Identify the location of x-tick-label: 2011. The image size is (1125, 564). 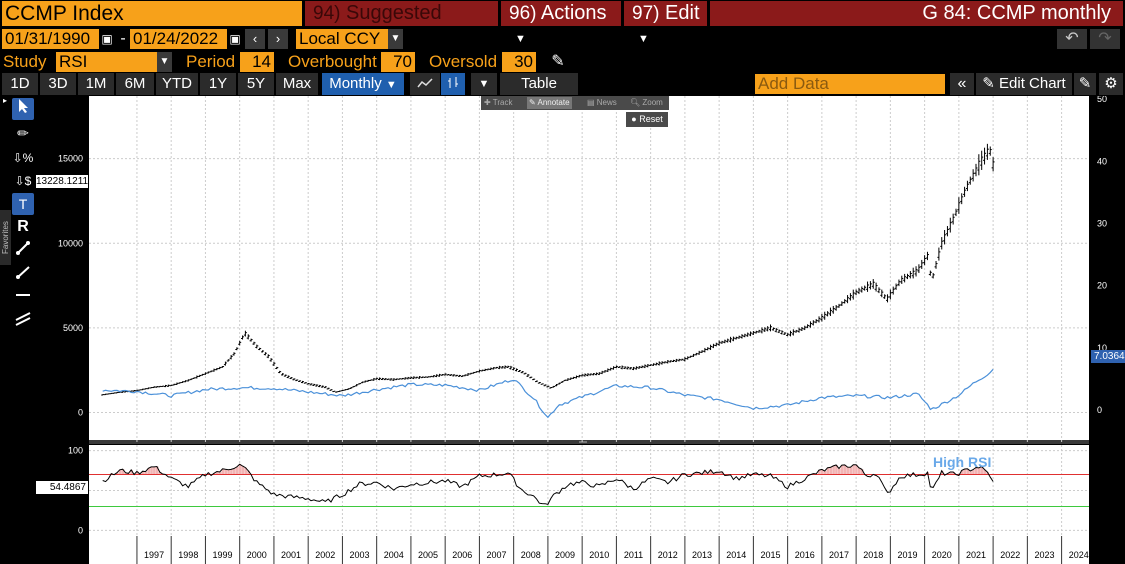
(633, 555).